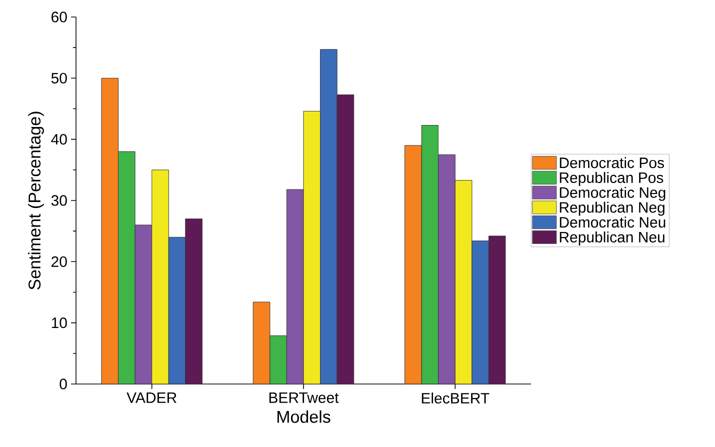  What do you see at coordinates (304, 416) in the screenshot?
I see `x-axis-title: Models` at bounding box center [304, 416].